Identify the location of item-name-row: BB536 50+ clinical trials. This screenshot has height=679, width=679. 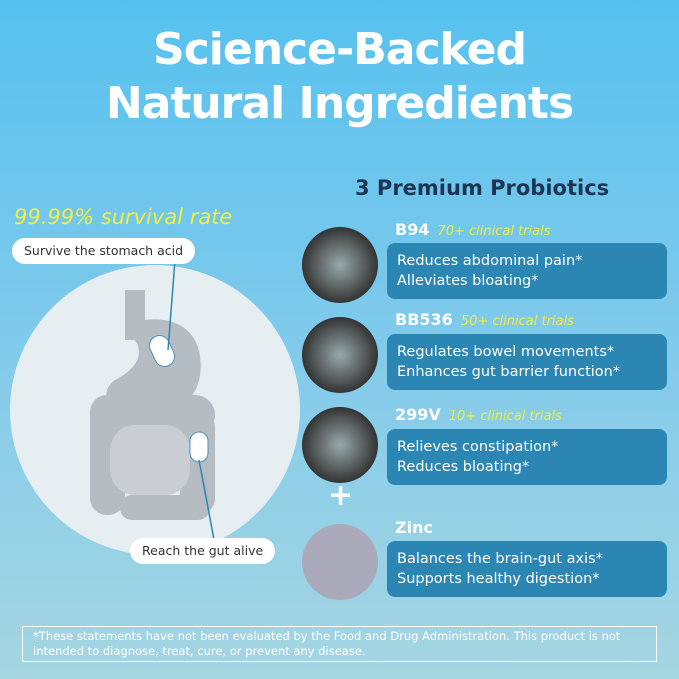
(484, 319).